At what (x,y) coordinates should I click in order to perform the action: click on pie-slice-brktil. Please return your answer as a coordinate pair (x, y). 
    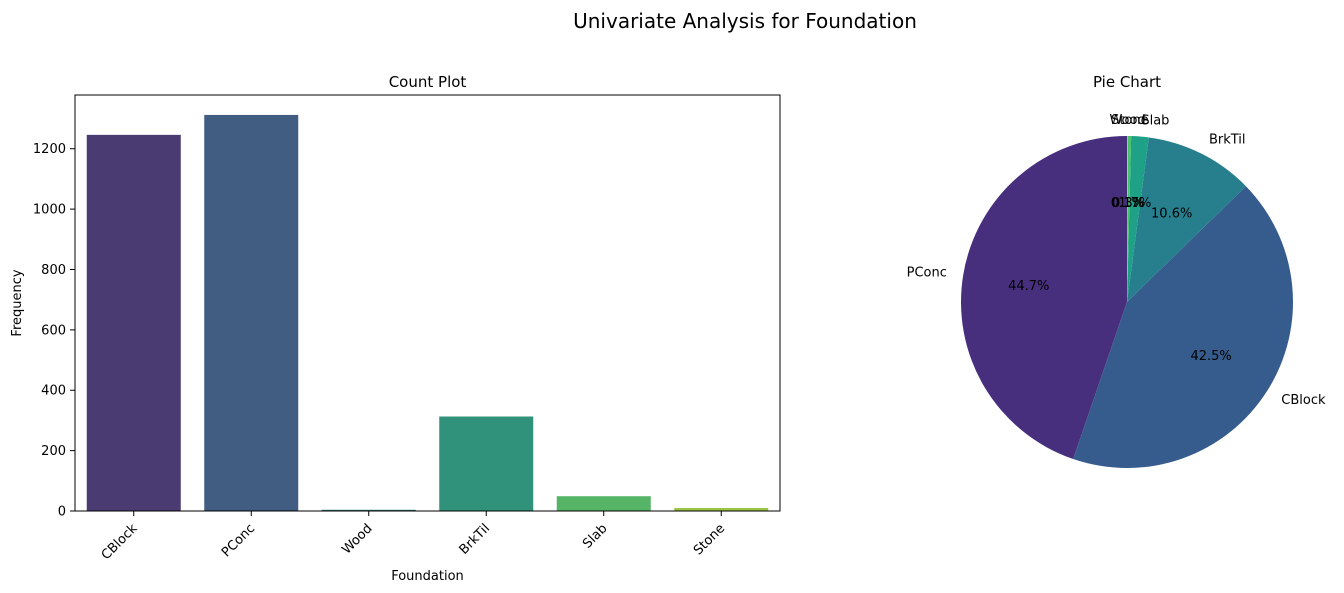
    Looking at the image, I should click on (1186, 219).